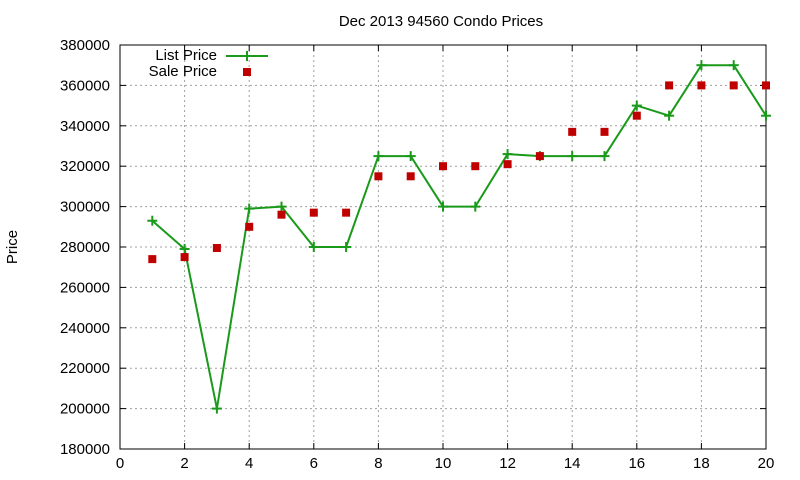  Describe the element at coordinates (85, 126) in the screenshot. I see `y-tick-label: 340000` at that location.